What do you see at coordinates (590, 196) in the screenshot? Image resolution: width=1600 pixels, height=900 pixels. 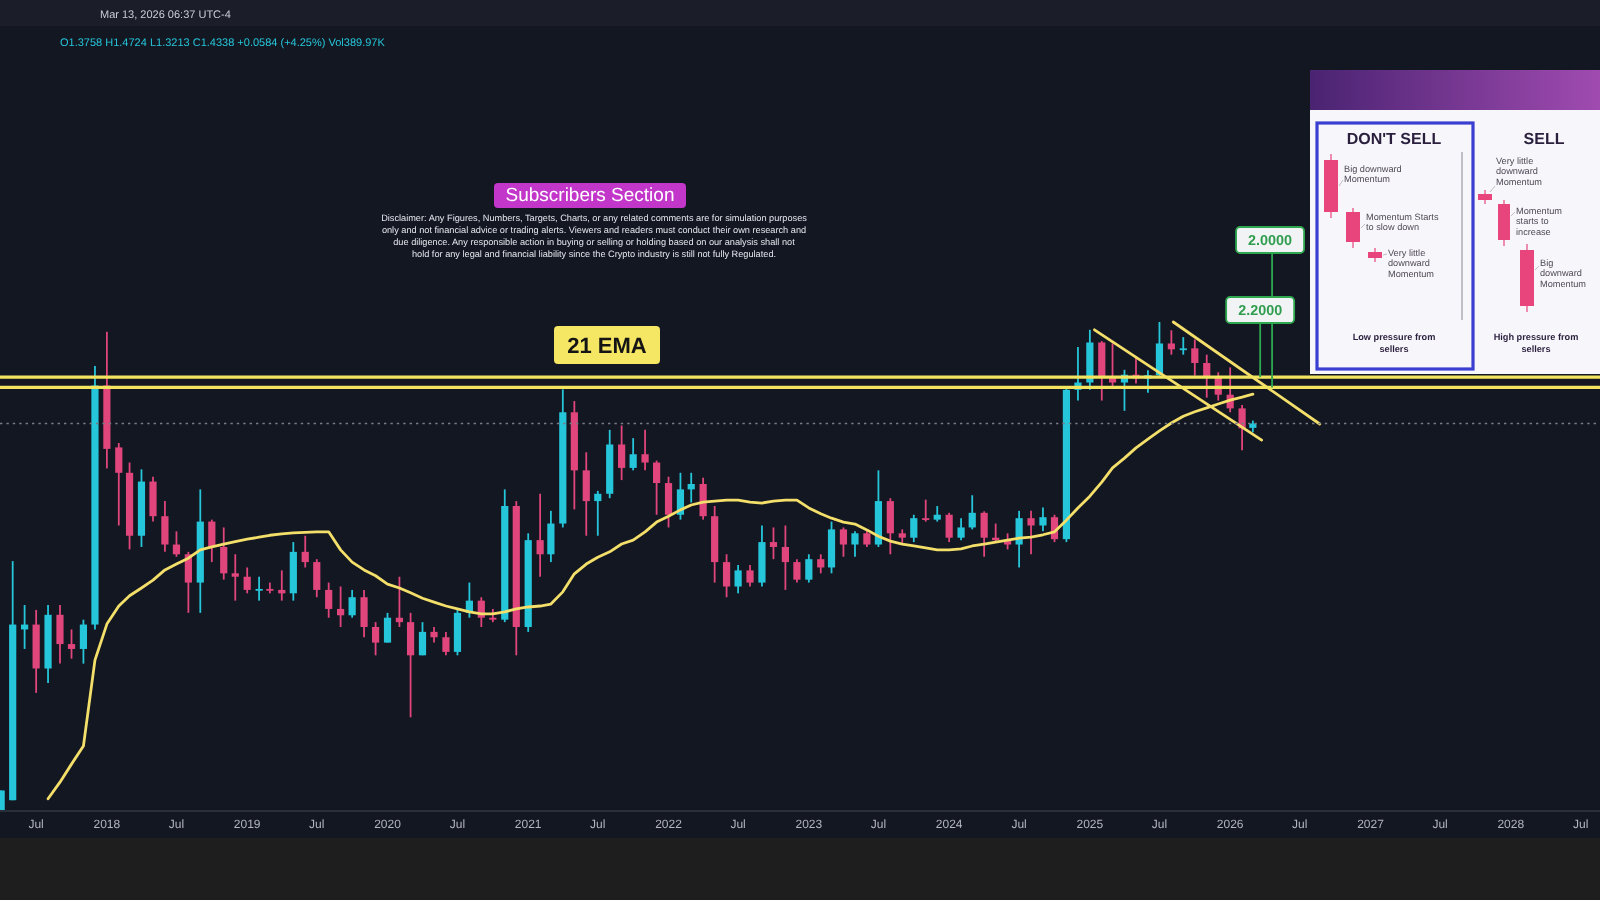 I see `chart-subtitle: Subscribers Section` at bounding box center [590, 196].